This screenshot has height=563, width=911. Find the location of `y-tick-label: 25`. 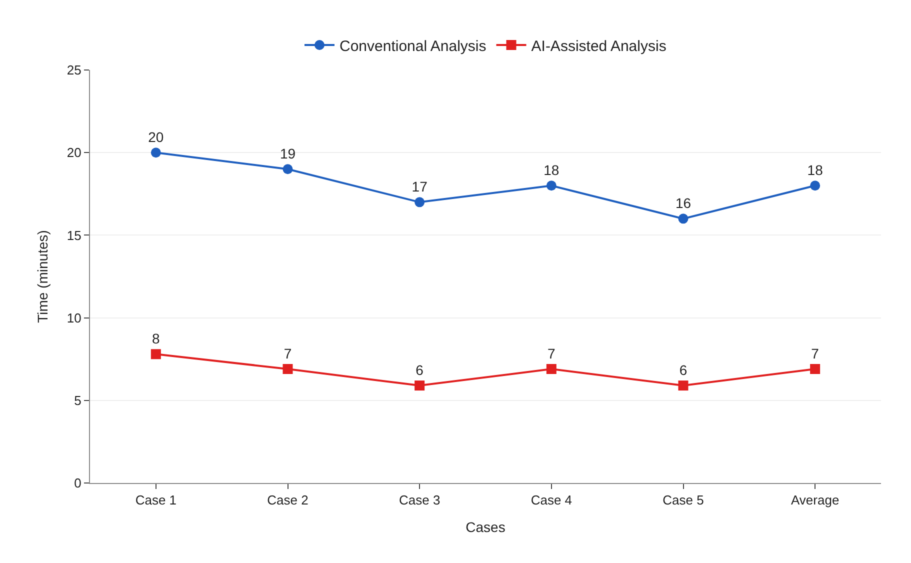

y-tick-label: 25 is located at coordinates (74, 70).